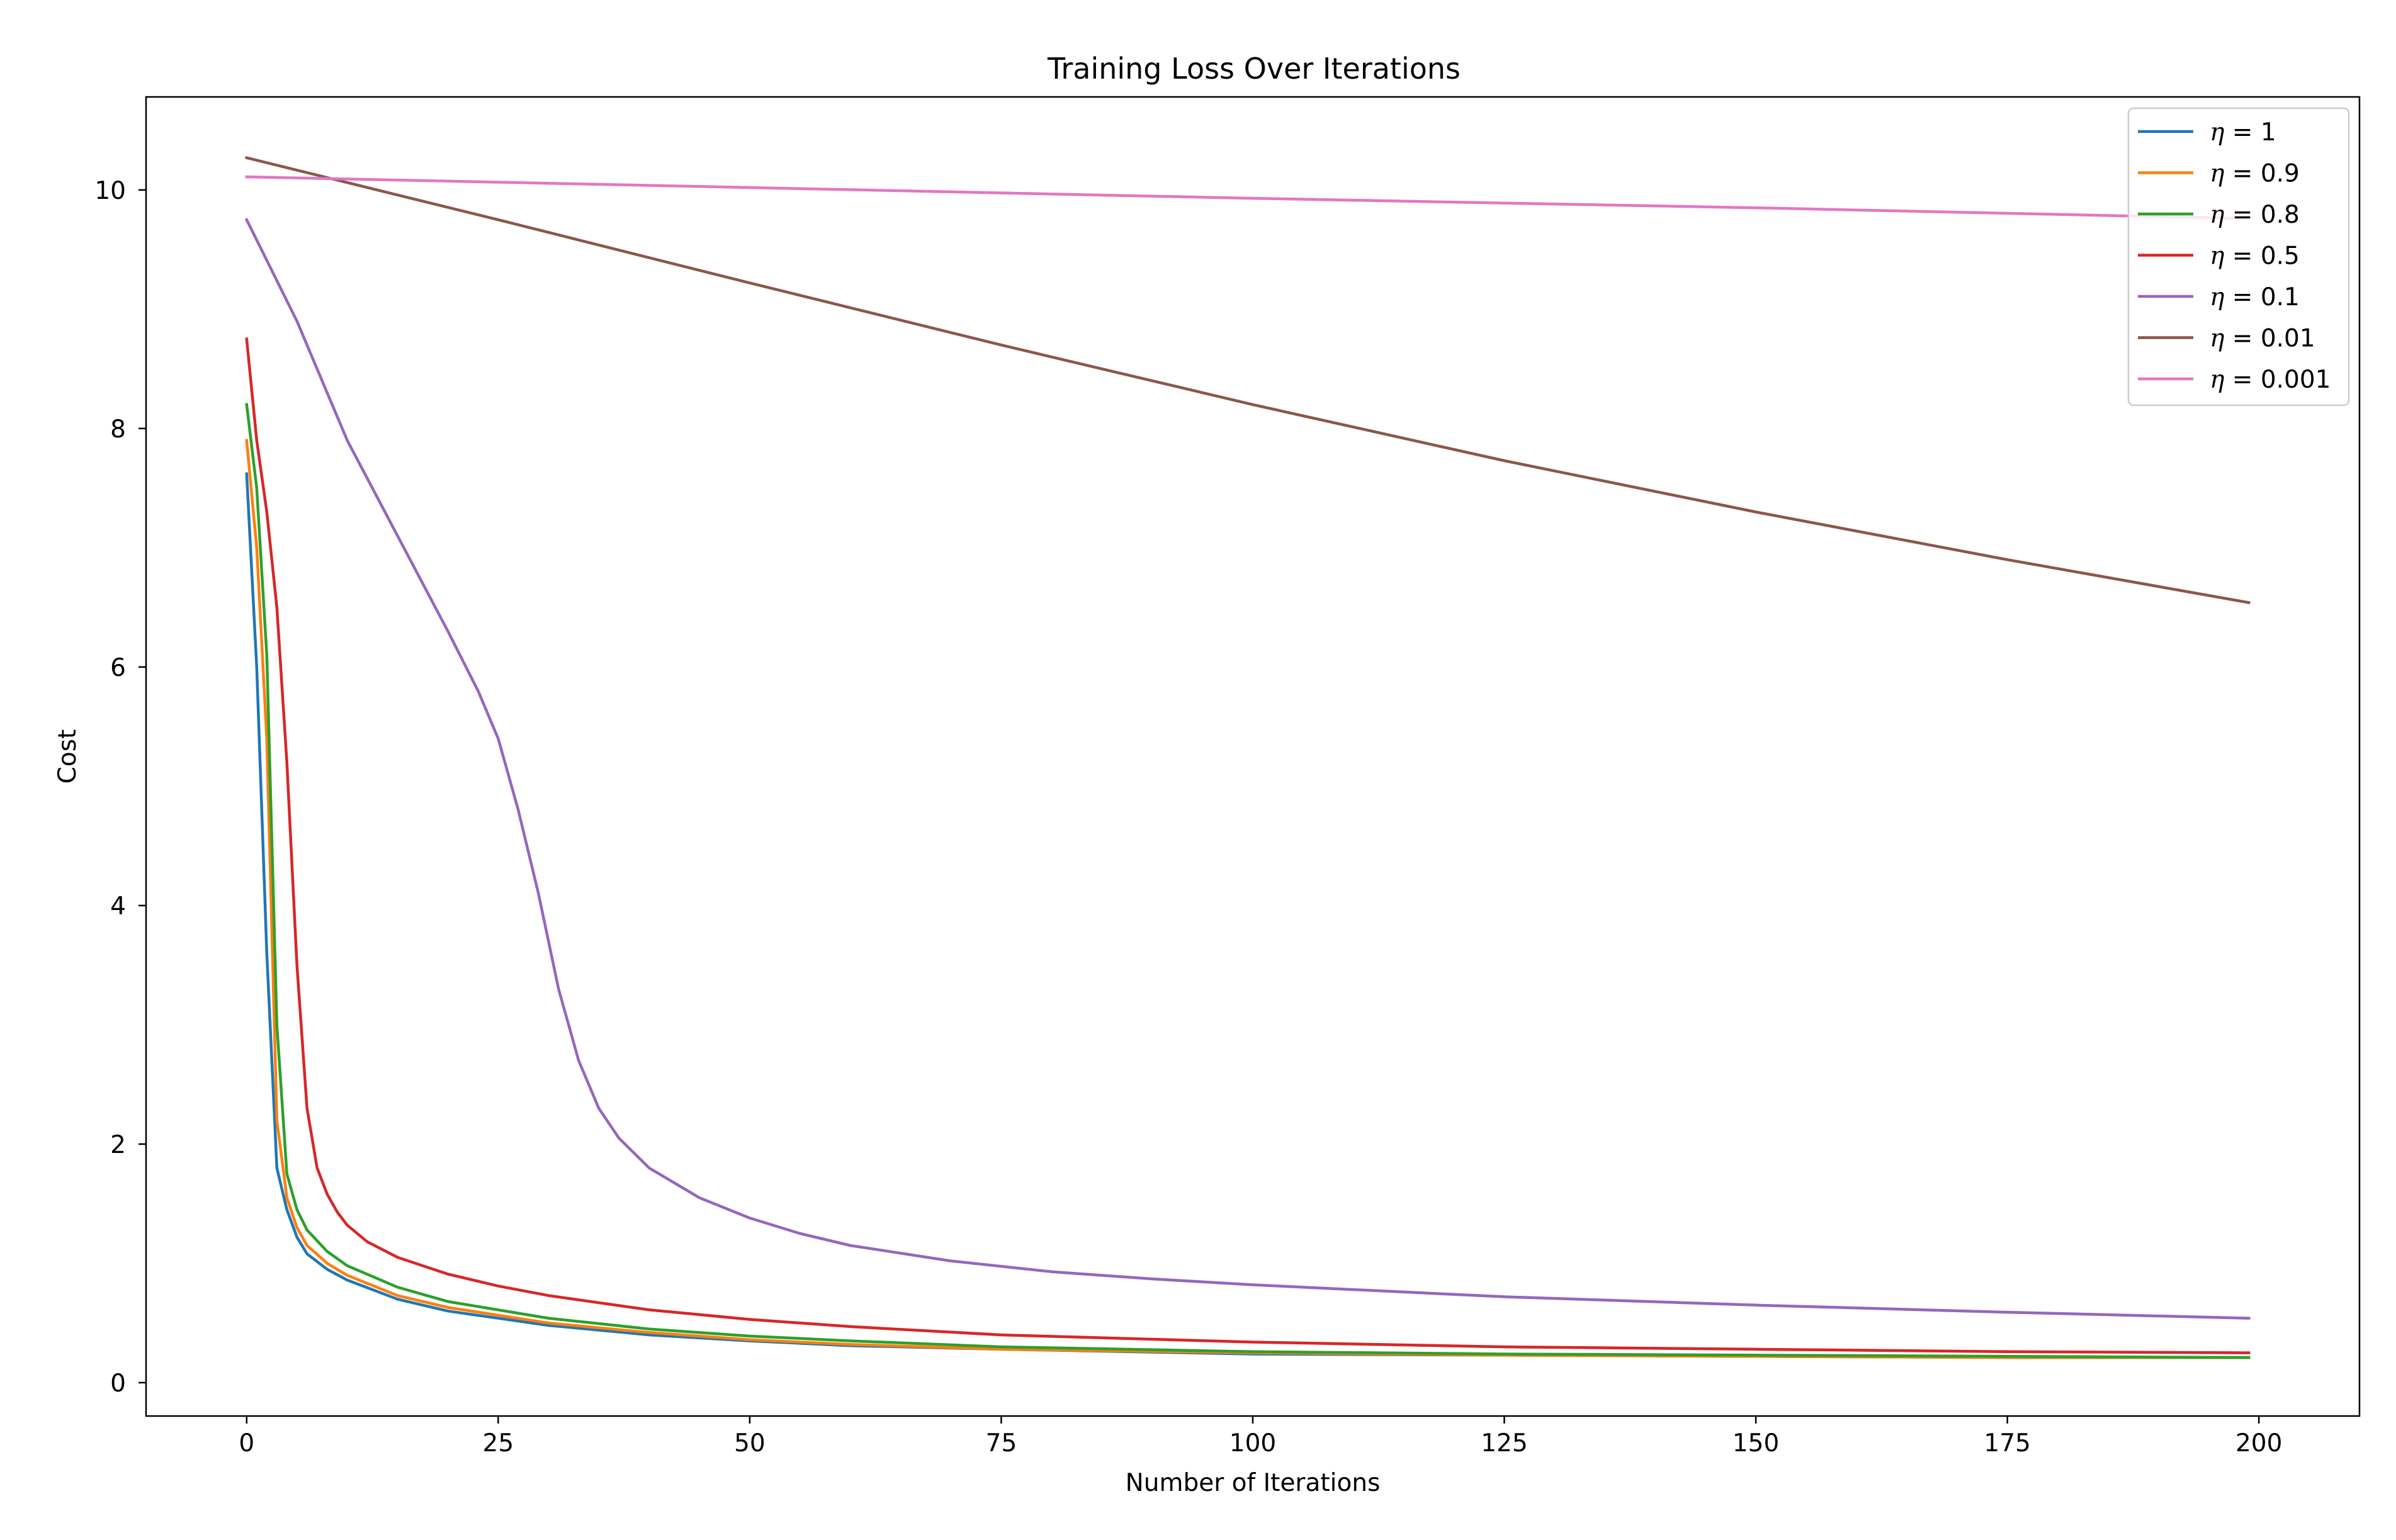 The width and height of the screenshot is (2396, 1540). What do you see at coordinates (1504, 1443) in the screenshot?
I see `x-tick-label: 125` at bounding box center [1504, 1443].